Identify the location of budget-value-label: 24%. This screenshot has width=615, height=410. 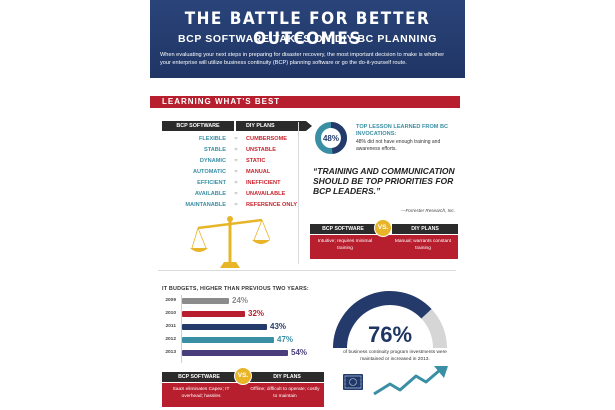
(240, 300).